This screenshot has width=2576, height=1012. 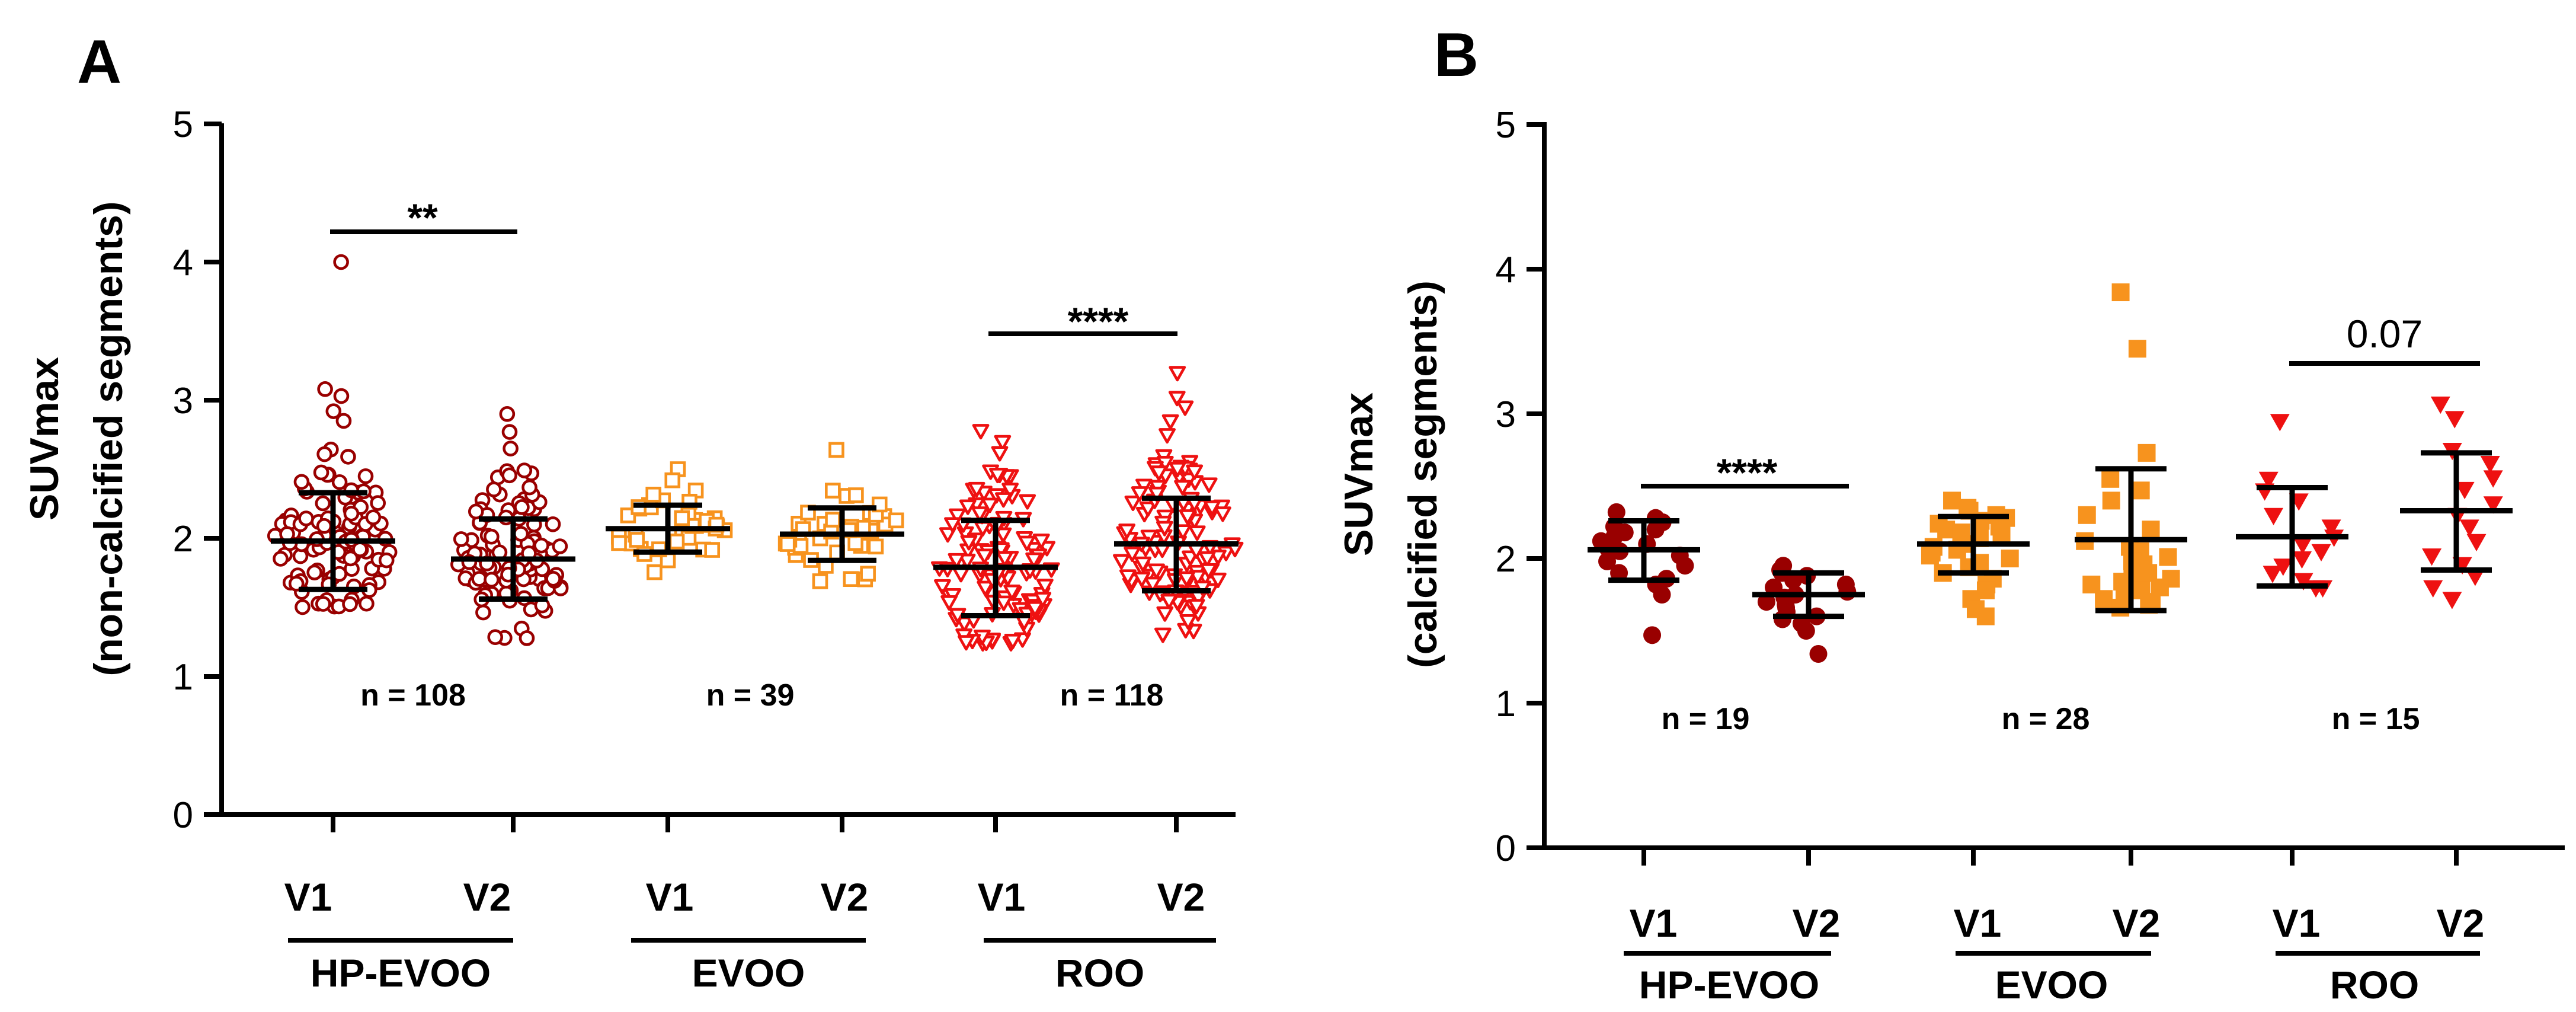 I want to click on panel-a-yaxis: 0 1 2 3 4 5, so click(x=198, y=470).